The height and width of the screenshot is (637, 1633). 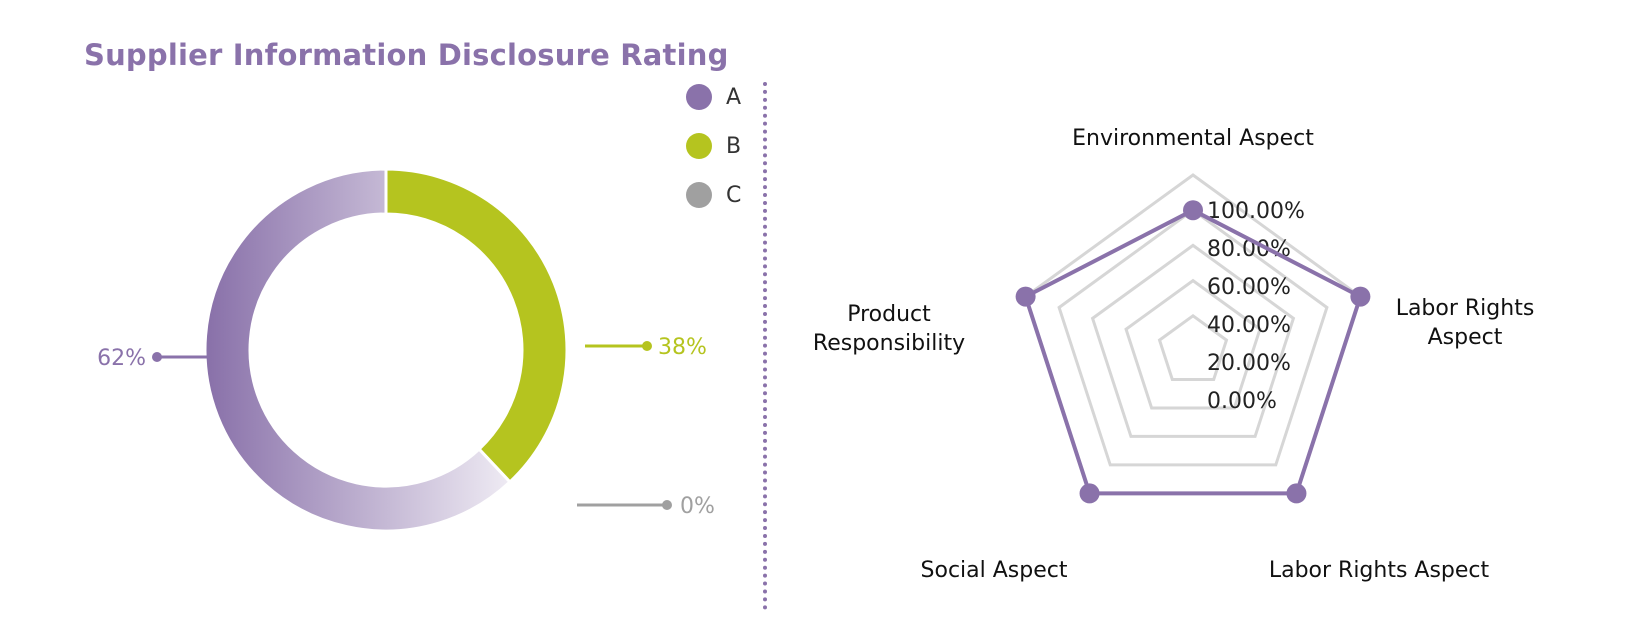 I want to click on radar-scale-tick: 0.00%, so click(x=1242, y=401).